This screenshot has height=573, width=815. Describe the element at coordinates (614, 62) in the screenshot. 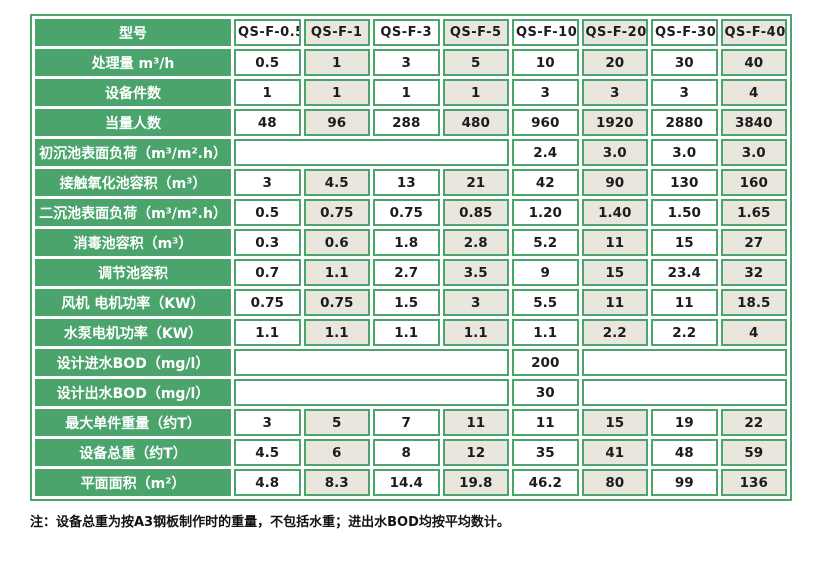

I see `value-cell: 20` at that location.